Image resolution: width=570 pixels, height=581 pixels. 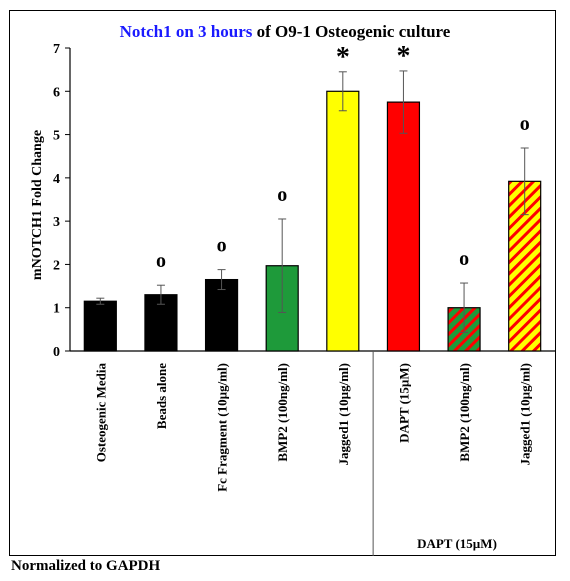 I want to click on y-tick-label: 0, so click(x=56, y=352).